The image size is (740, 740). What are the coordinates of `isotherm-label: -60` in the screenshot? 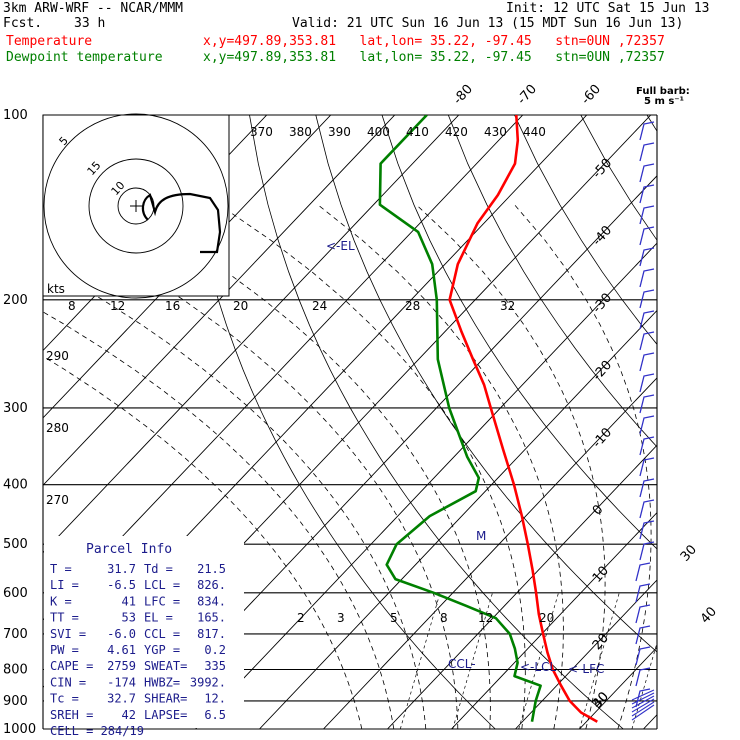 It's located at (591, 95).